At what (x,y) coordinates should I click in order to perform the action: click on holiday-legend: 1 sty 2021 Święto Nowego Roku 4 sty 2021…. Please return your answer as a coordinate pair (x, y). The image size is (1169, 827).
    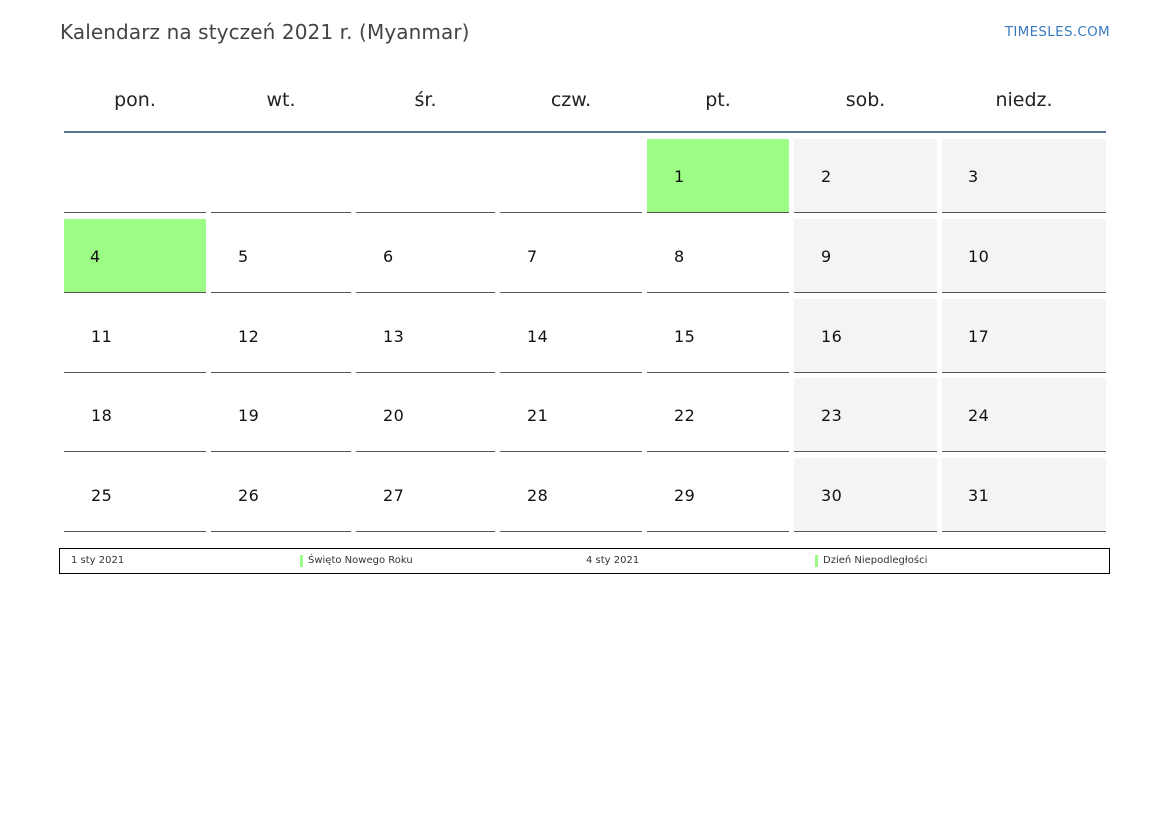
    Looking at the image, I should click on (584, 561).